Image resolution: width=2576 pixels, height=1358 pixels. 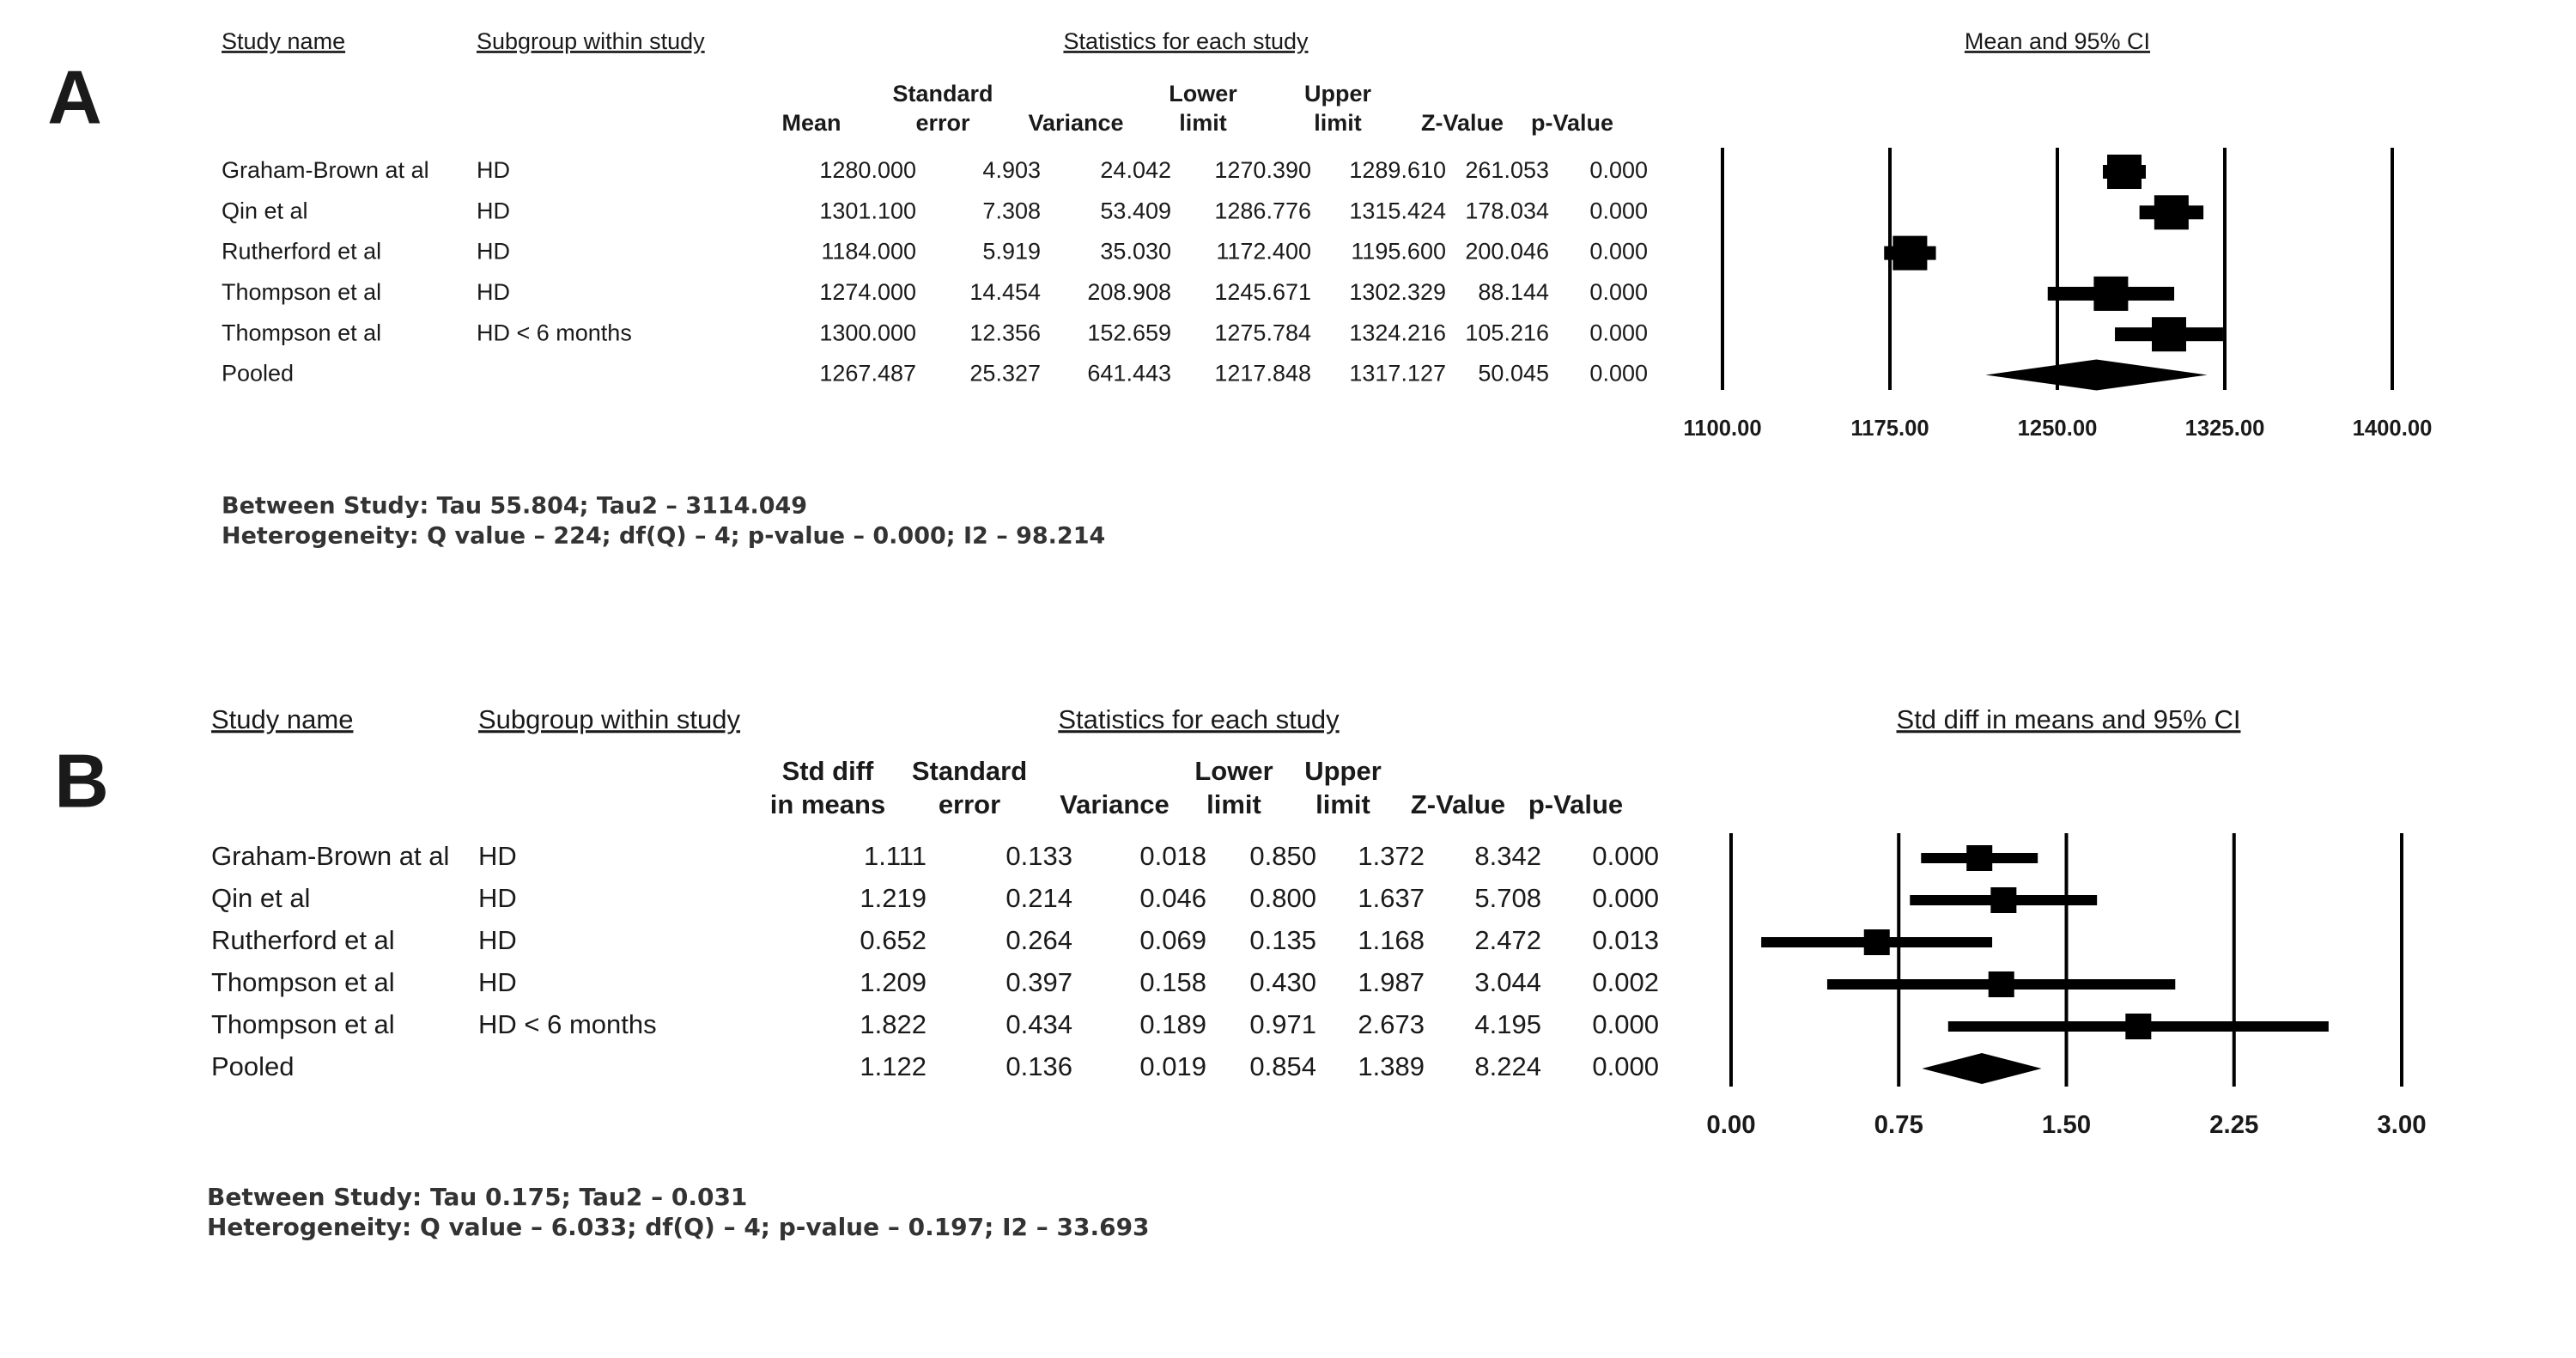 I want to click on table-cell: 1267.487, so click(x=867, y=374).